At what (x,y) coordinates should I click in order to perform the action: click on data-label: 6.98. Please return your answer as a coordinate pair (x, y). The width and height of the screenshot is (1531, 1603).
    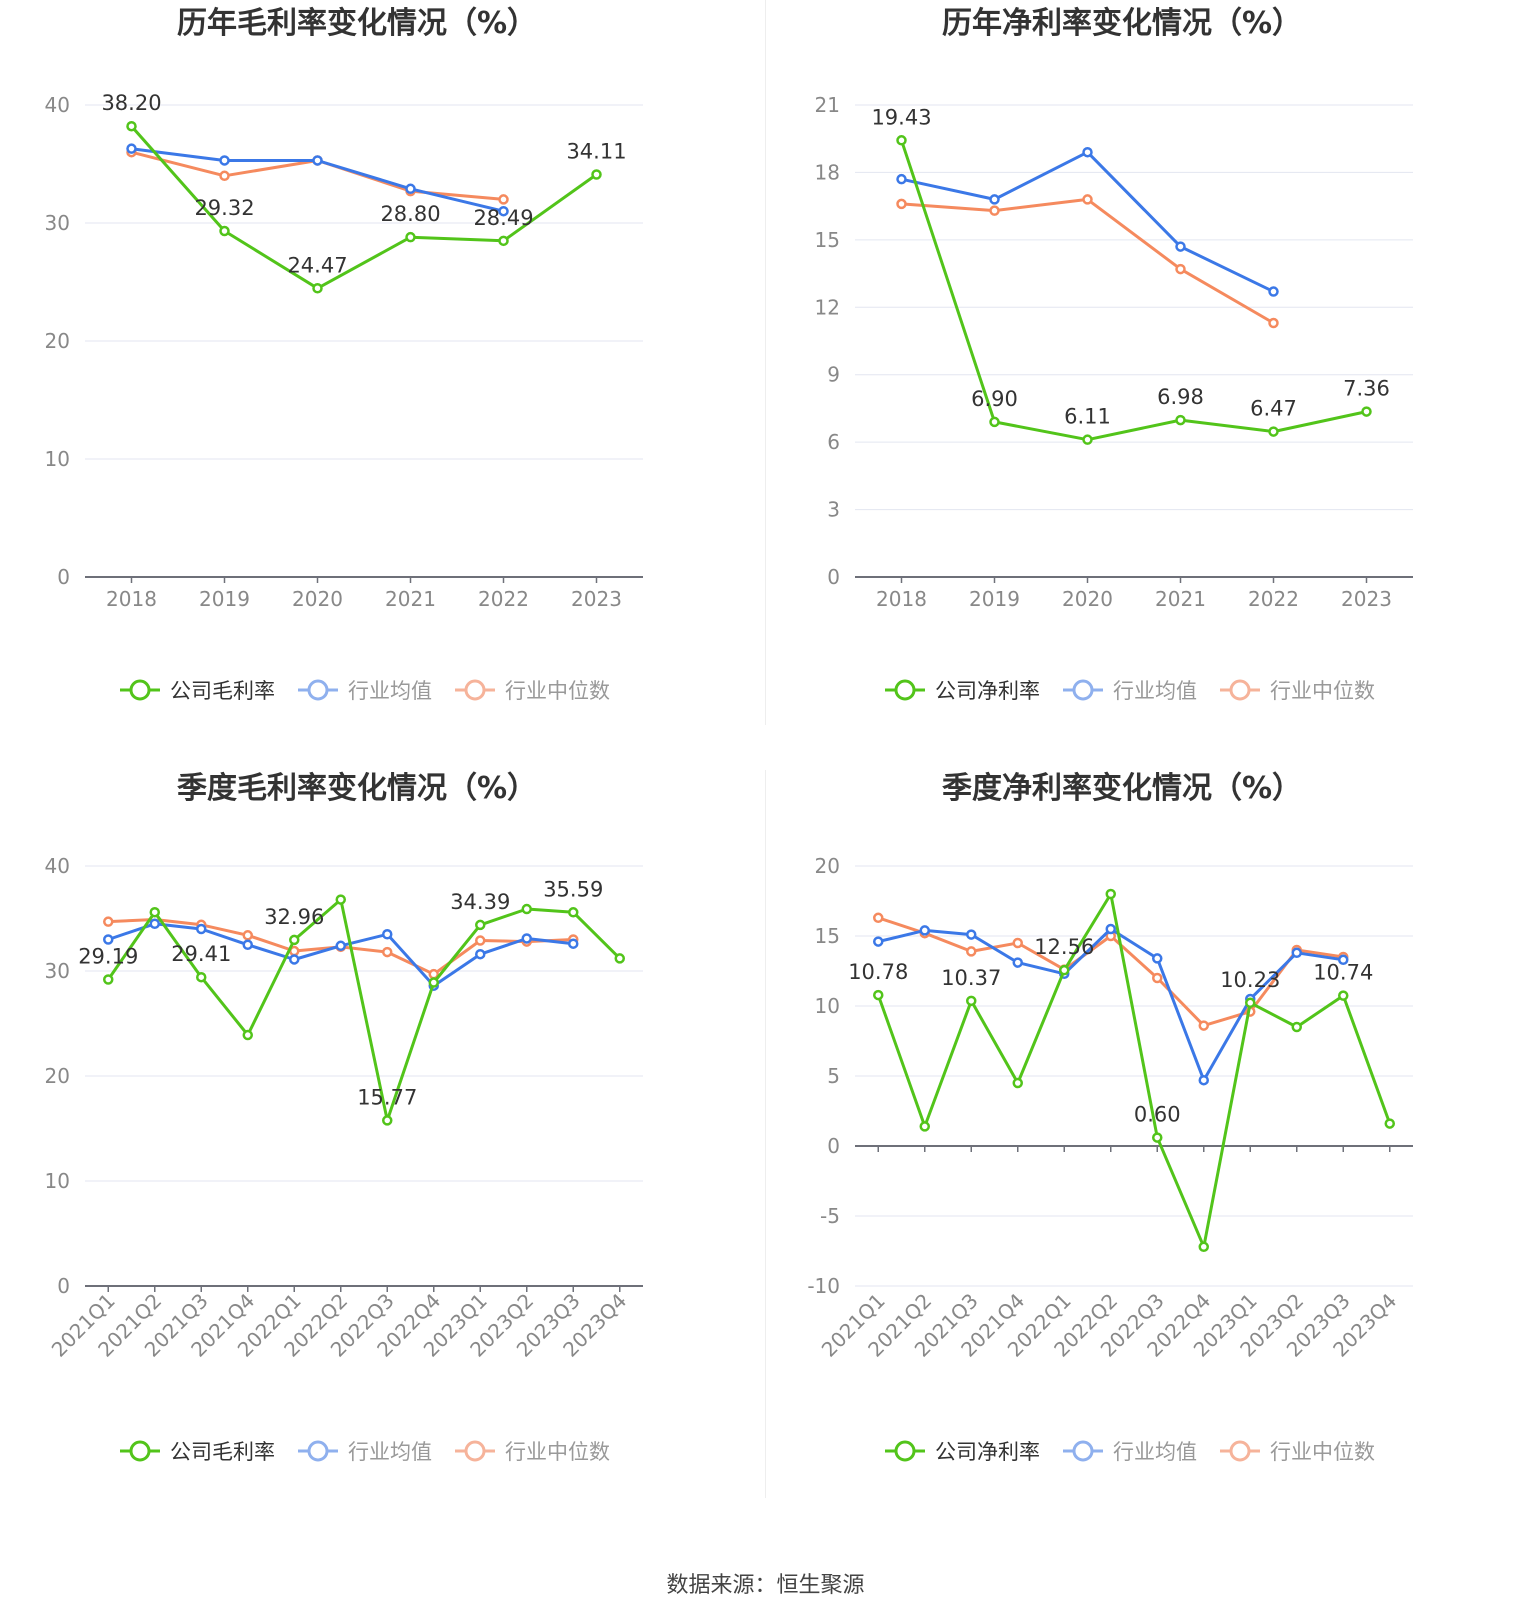
    Looking at the image, I should click on (1180, 397).